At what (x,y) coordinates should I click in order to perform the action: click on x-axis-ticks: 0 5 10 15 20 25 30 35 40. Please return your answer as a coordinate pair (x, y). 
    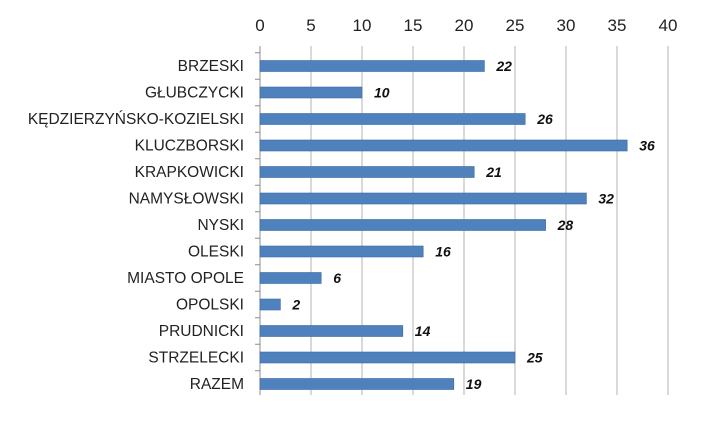
    Looking at the image, I should click on (466, 25).